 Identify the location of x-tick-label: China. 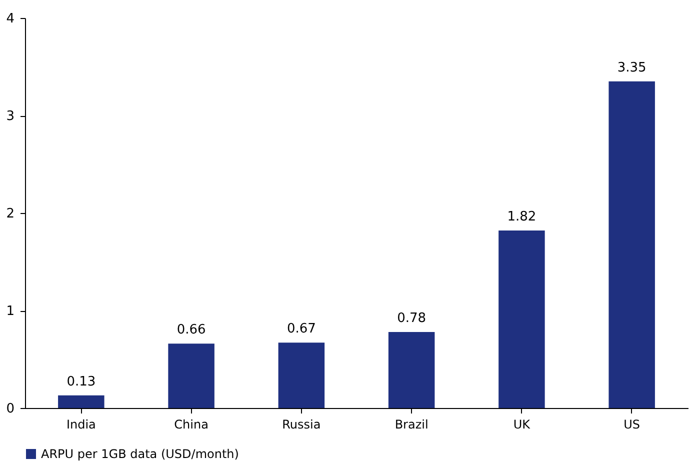
(191, 425).